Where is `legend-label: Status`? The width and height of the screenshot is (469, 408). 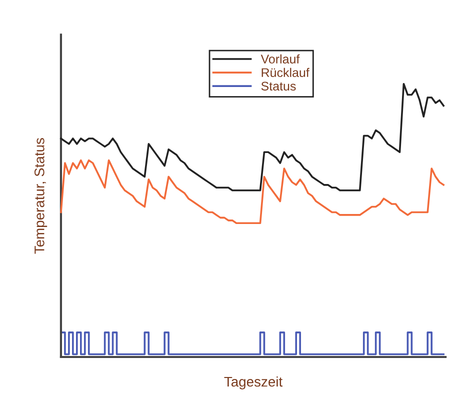
legend-label: Status is located at coordinates (278, 86).